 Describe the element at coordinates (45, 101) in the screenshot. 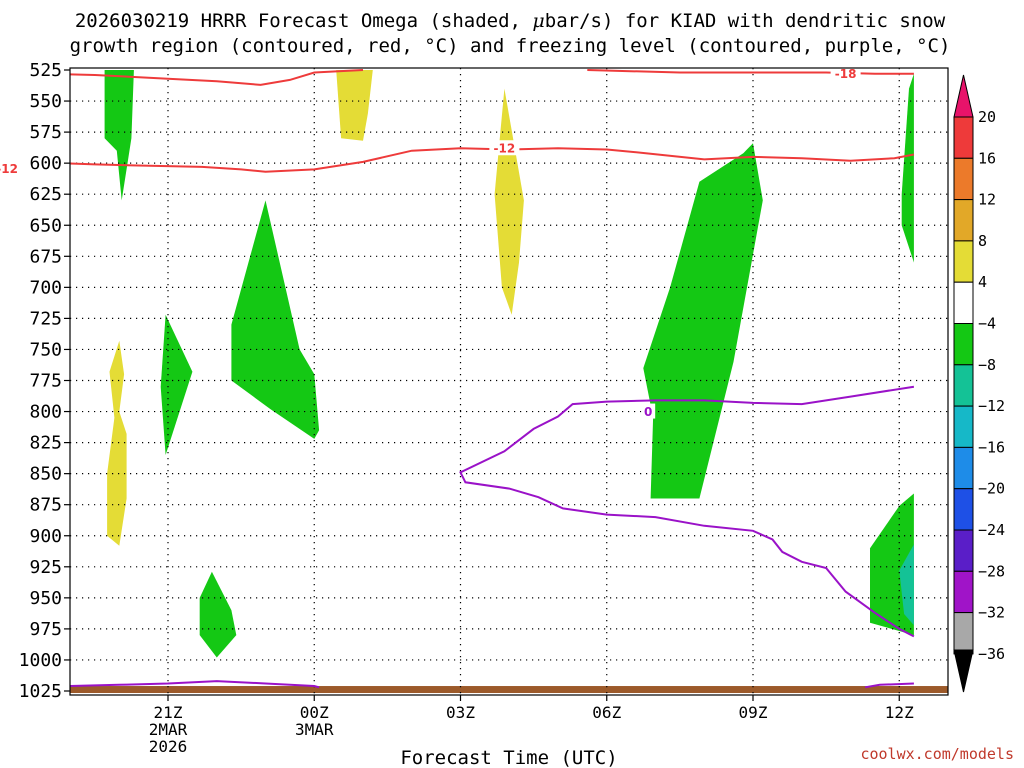

I see `y-tick-label-550: 550` at that location.